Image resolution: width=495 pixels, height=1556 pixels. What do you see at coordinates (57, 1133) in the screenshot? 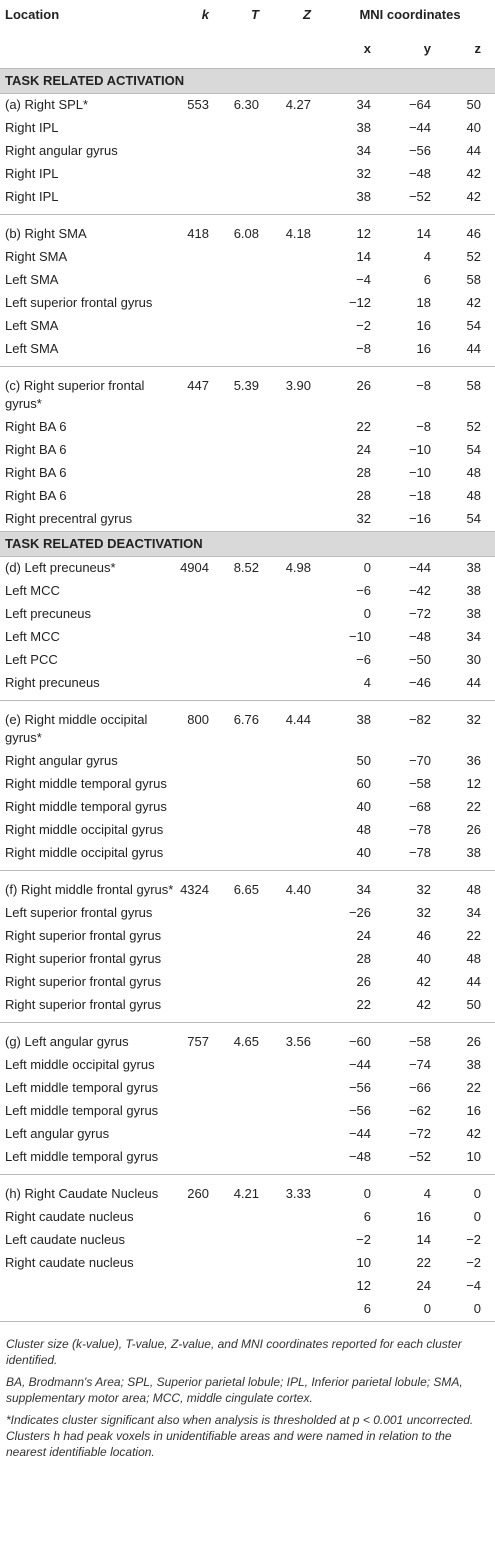
I see `location-cell: Left angular gyrus` at bounding box center [57, 1133].